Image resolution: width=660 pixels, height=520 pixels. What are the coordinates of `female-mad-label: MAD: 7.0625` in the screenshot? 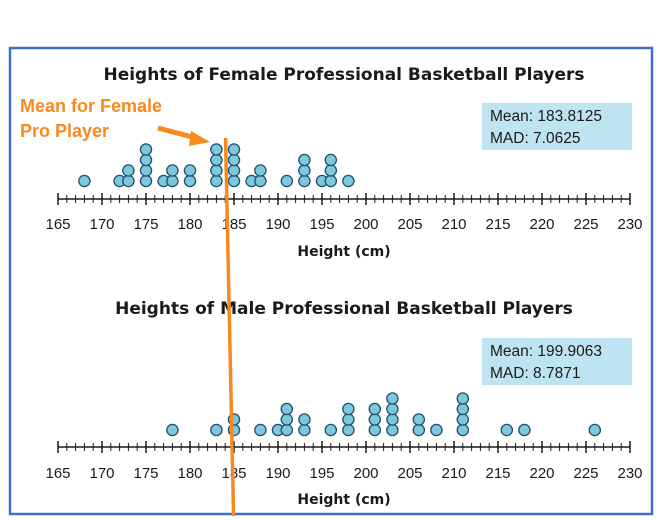 It's located at (535, 138).